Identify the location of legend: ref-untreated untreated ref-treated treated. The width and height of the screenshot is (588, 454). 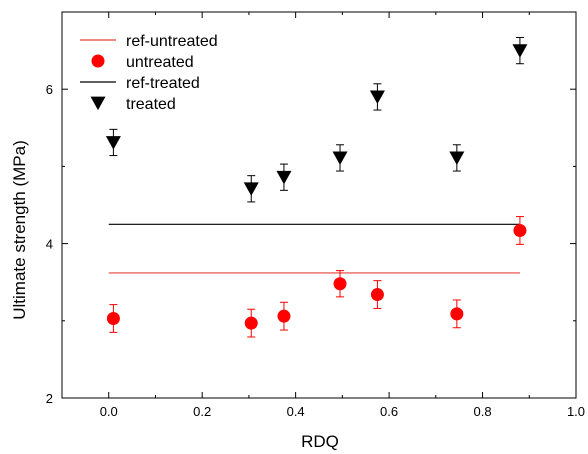
(149, 73).